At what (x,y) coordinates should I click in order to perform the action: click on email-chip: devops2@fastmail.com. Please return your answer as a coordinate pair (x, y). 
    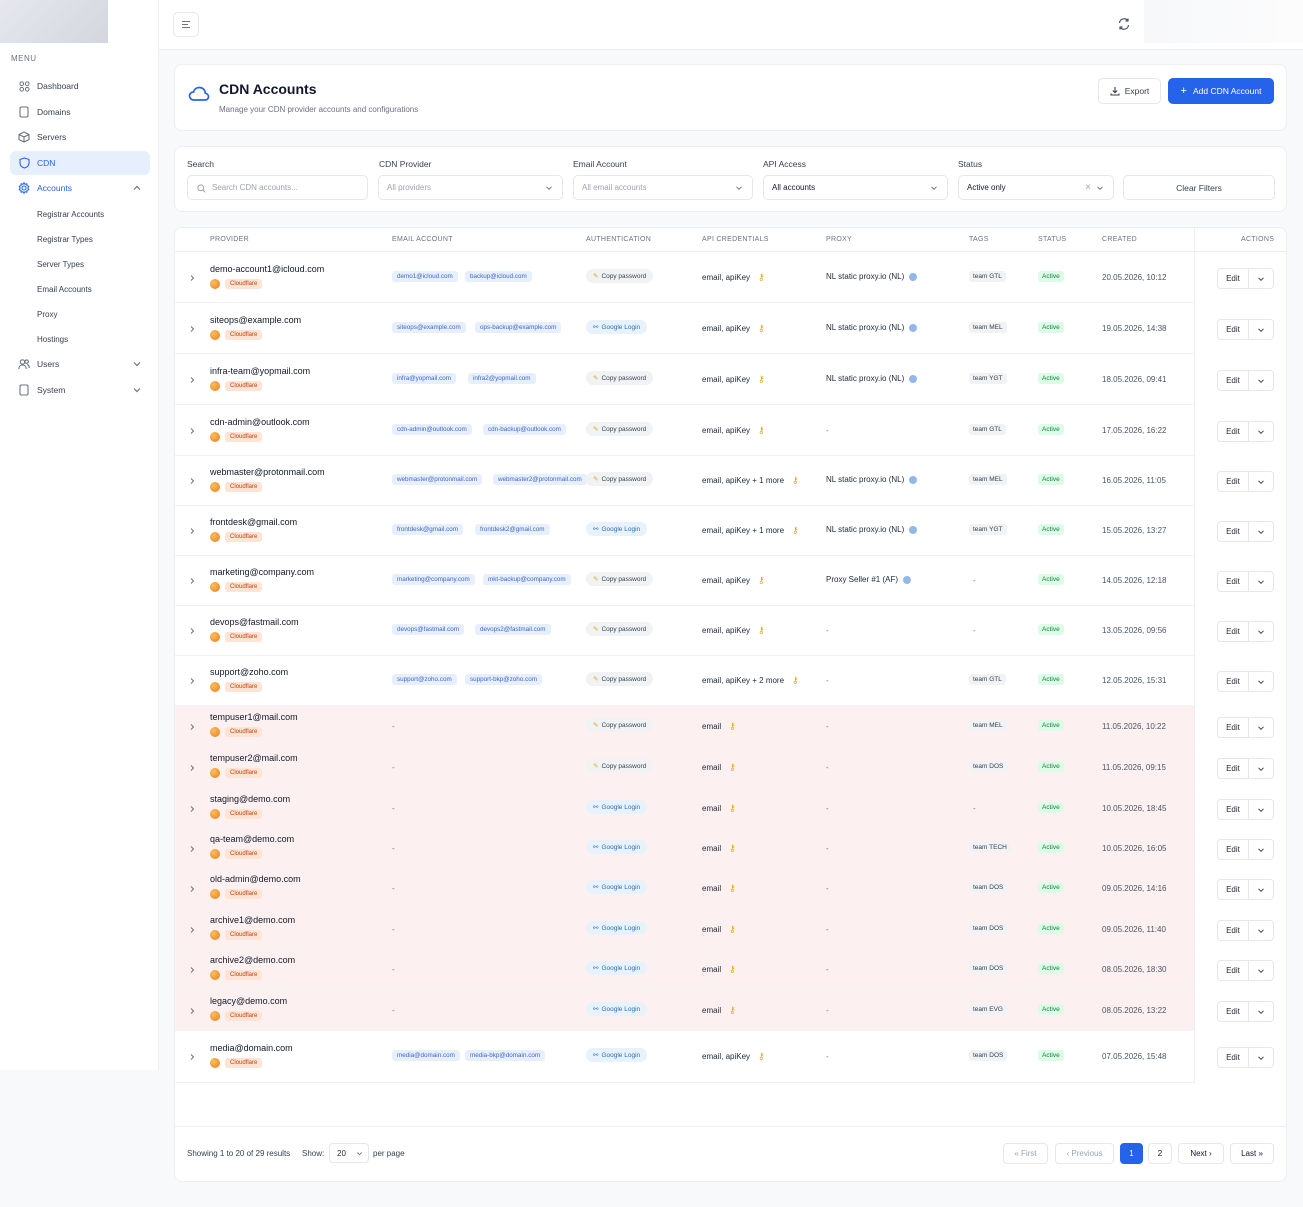
    Looking at the image, I should click on (513, 629).